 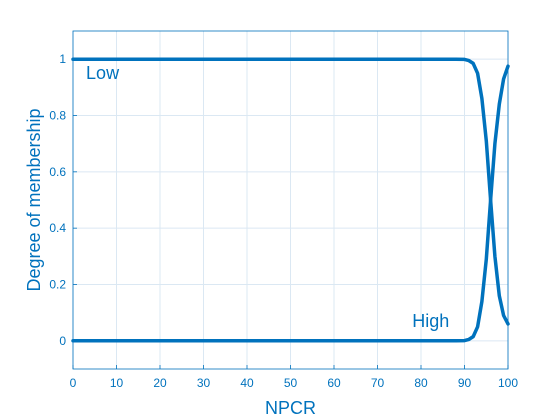 What do you see at coordinates (57, 228) in the screenshot?
I see `y-tick-label: 0.4` at bounding box center [57, 228].